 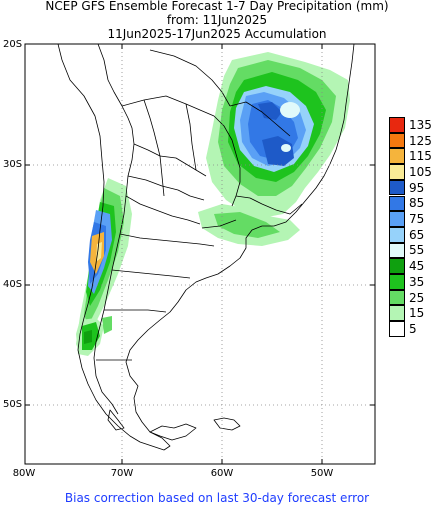 I want to click on colorbar-label: 45, so click(x=417, y=266).